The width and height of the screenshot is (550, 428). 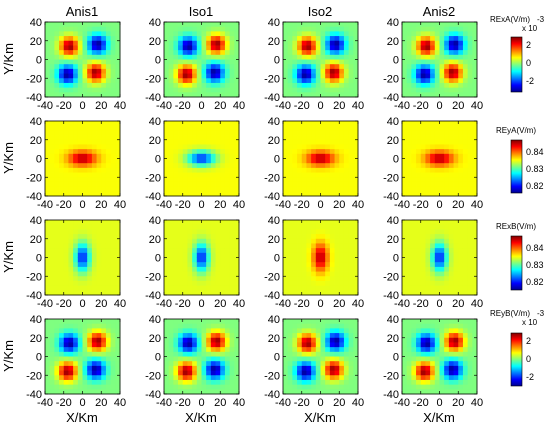 What do you see at coordinates (358, 106) in the screenshot?
I see `x-tick-label: 40` at bounding box center [358, 106].